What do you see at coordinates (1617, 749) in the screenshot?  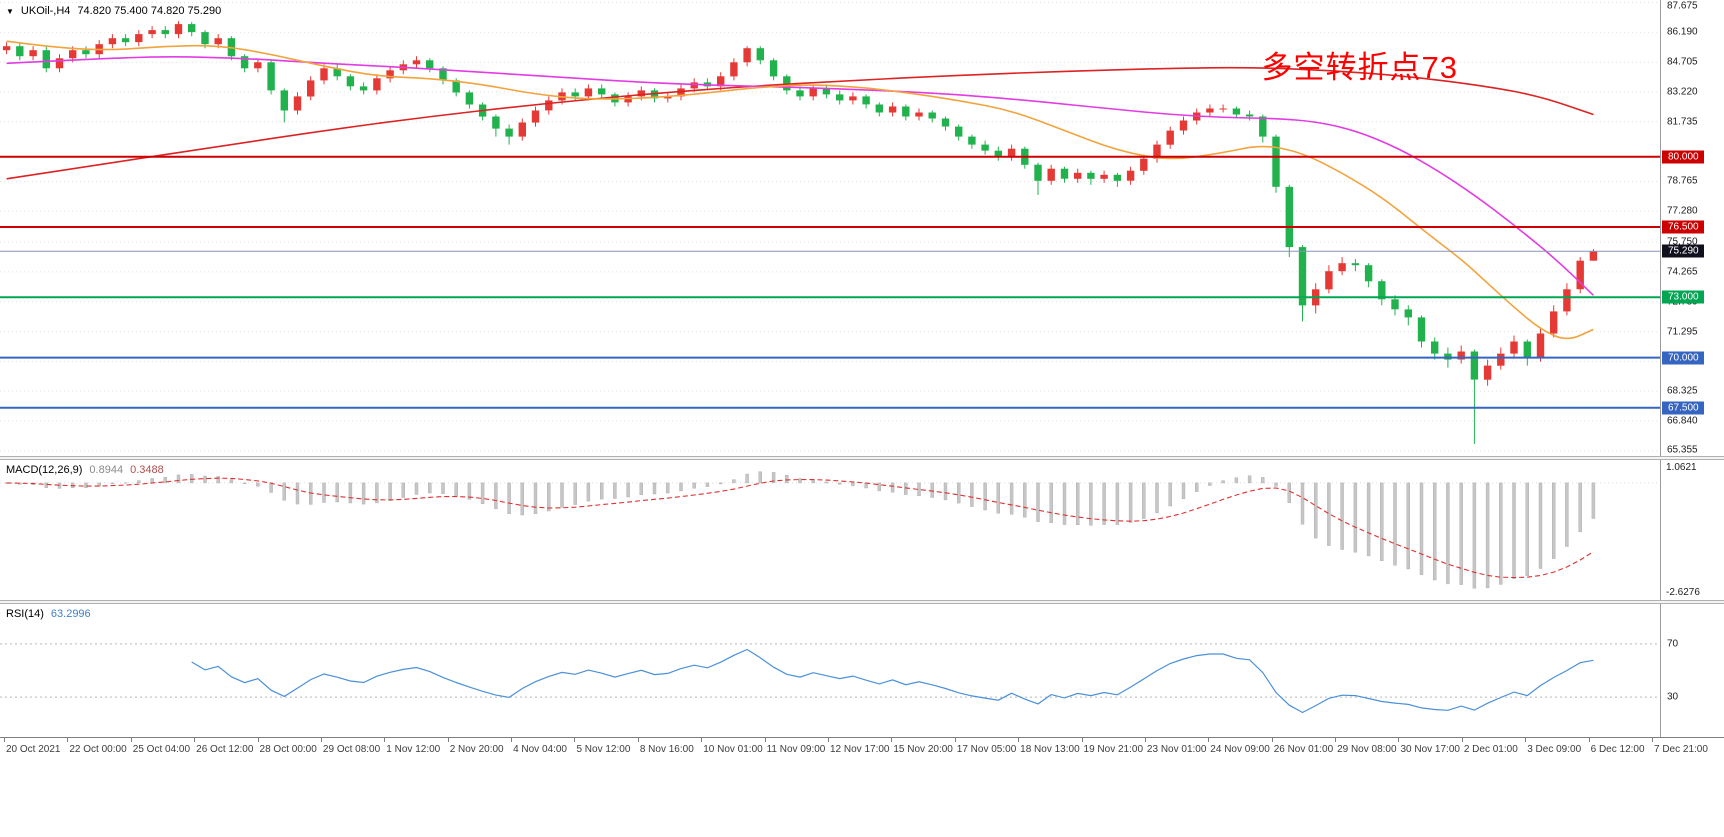 I see `time-label: 6 Dec 12:00` at bounding box center [1617, 749].